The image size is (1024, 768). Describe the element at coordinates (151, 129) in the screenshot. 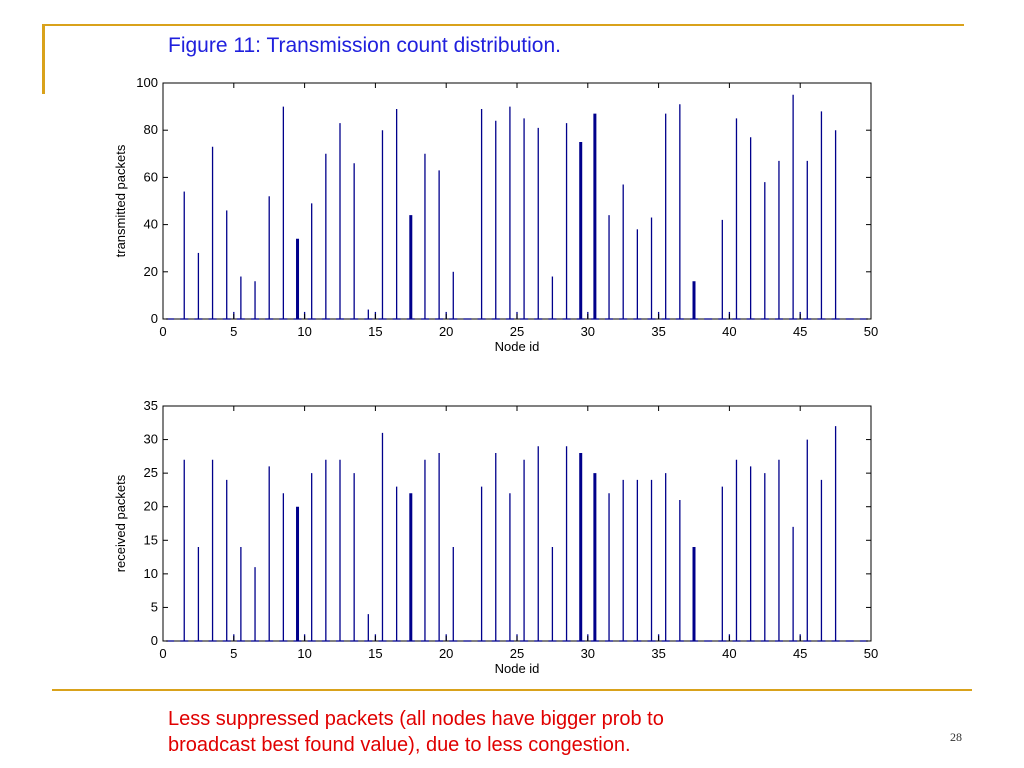

I see `y-tick-label: 80` at that location.